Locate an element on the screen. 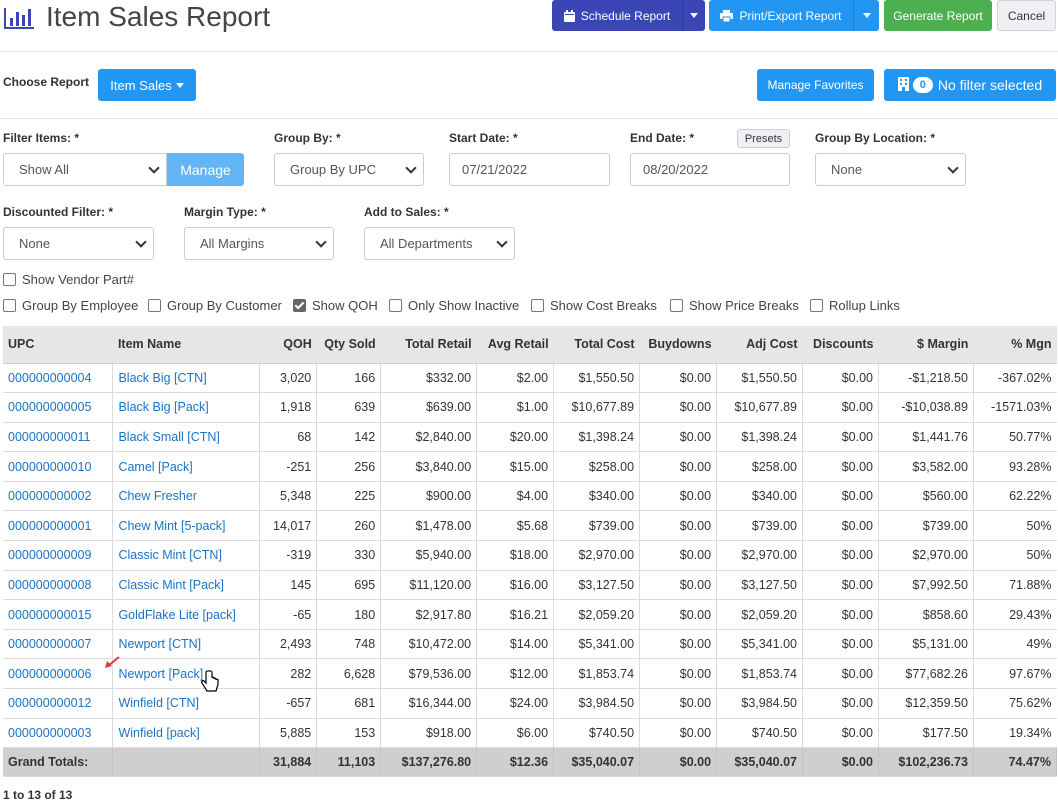 The image size is (1058, 806). filter-items-select: Show All is located at coordinates (85, 169).